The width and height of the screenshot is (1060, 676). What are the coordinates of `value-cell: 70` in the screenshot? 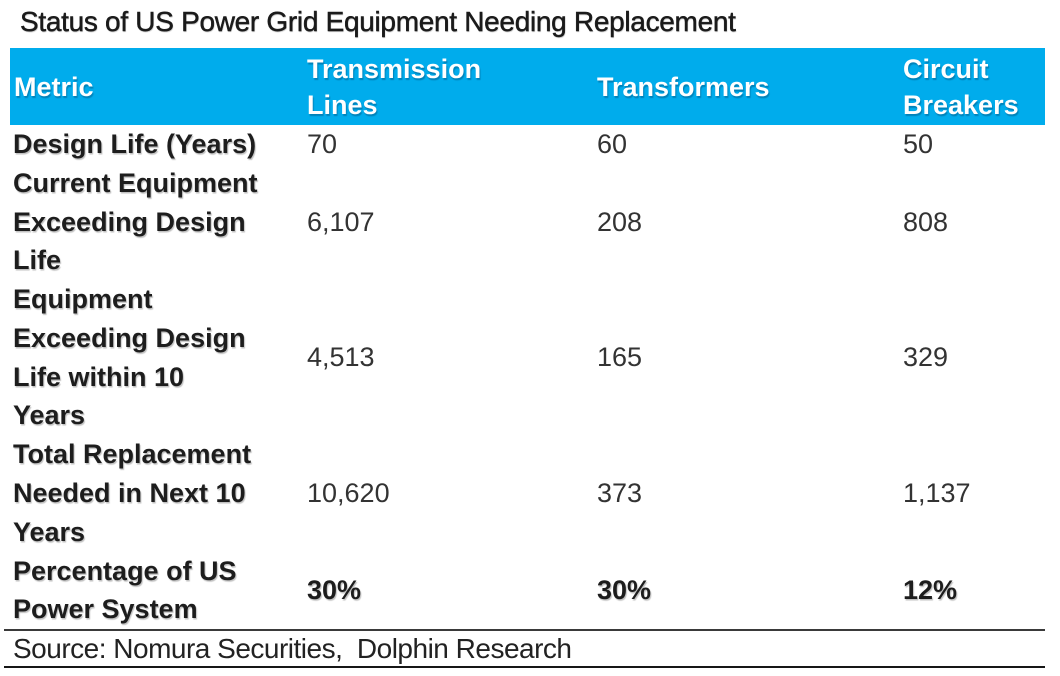 It's located at (322, 144).